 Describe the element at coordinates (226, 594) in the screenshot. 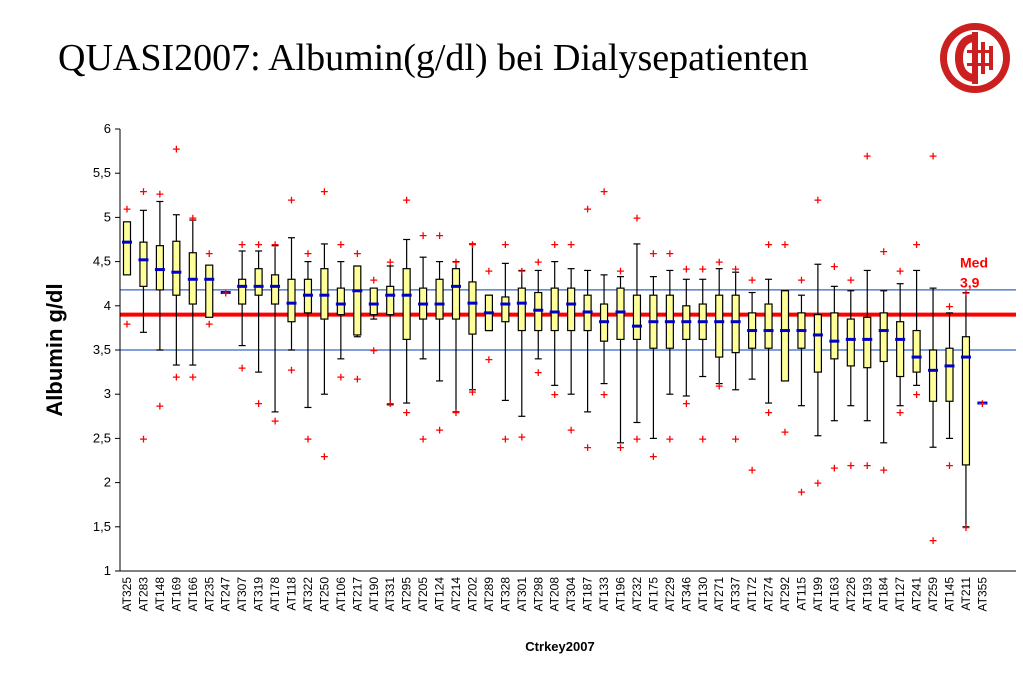

I see `x-tick-label: AT247` at that location.